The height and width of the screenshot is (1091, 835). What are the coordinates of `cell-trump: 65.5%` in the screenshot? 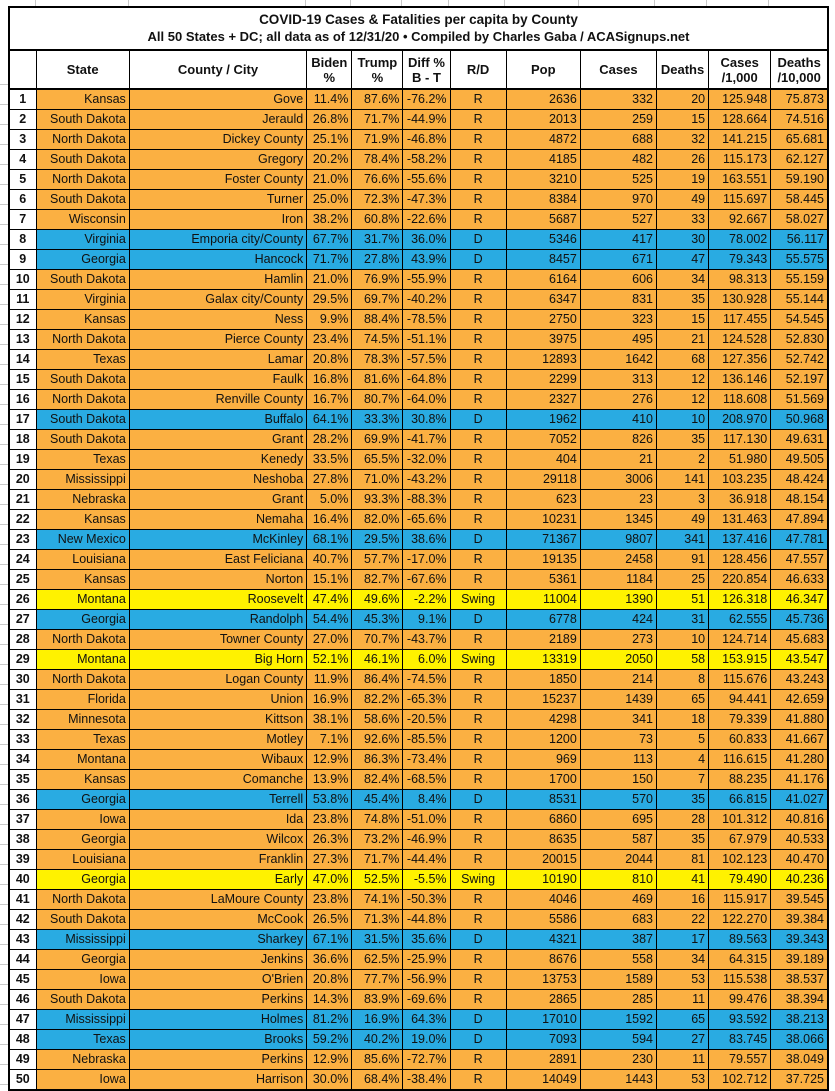 It's located at (377, 459).